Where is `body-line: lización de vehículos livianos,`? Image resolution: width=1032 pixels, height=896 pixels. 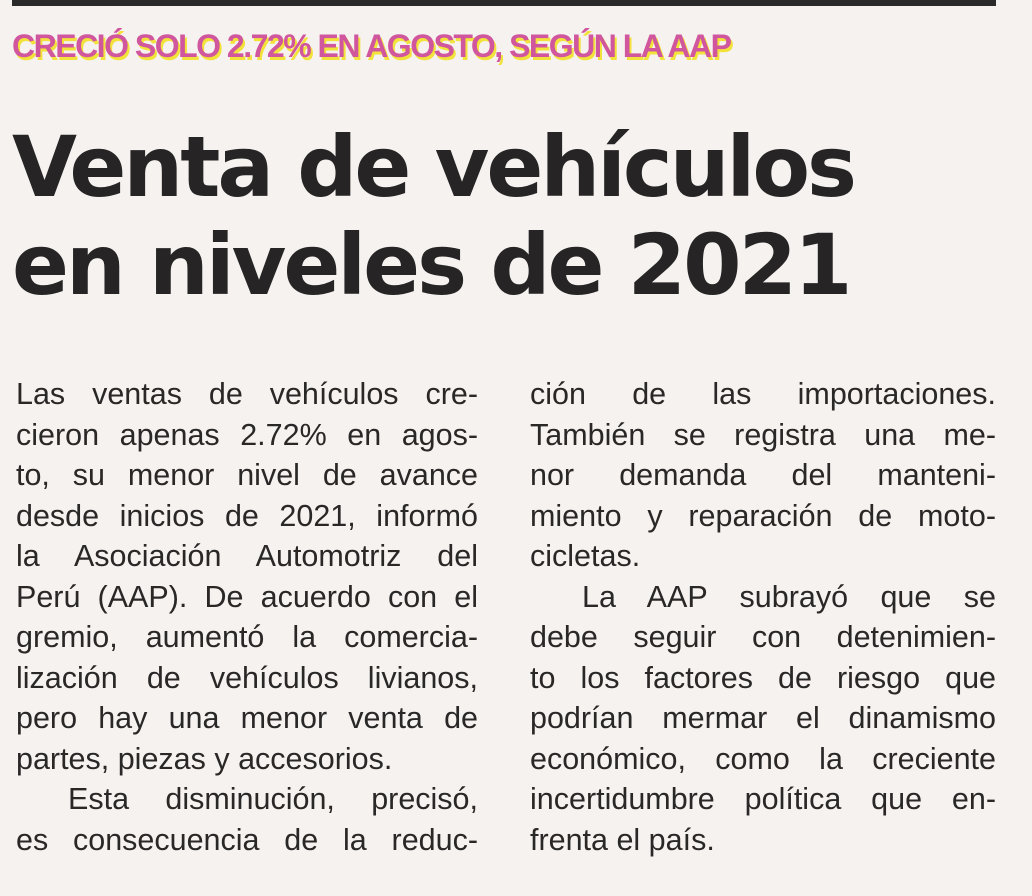
body-line: lización de vehículos livianos, is located at coordinates (247, 677).